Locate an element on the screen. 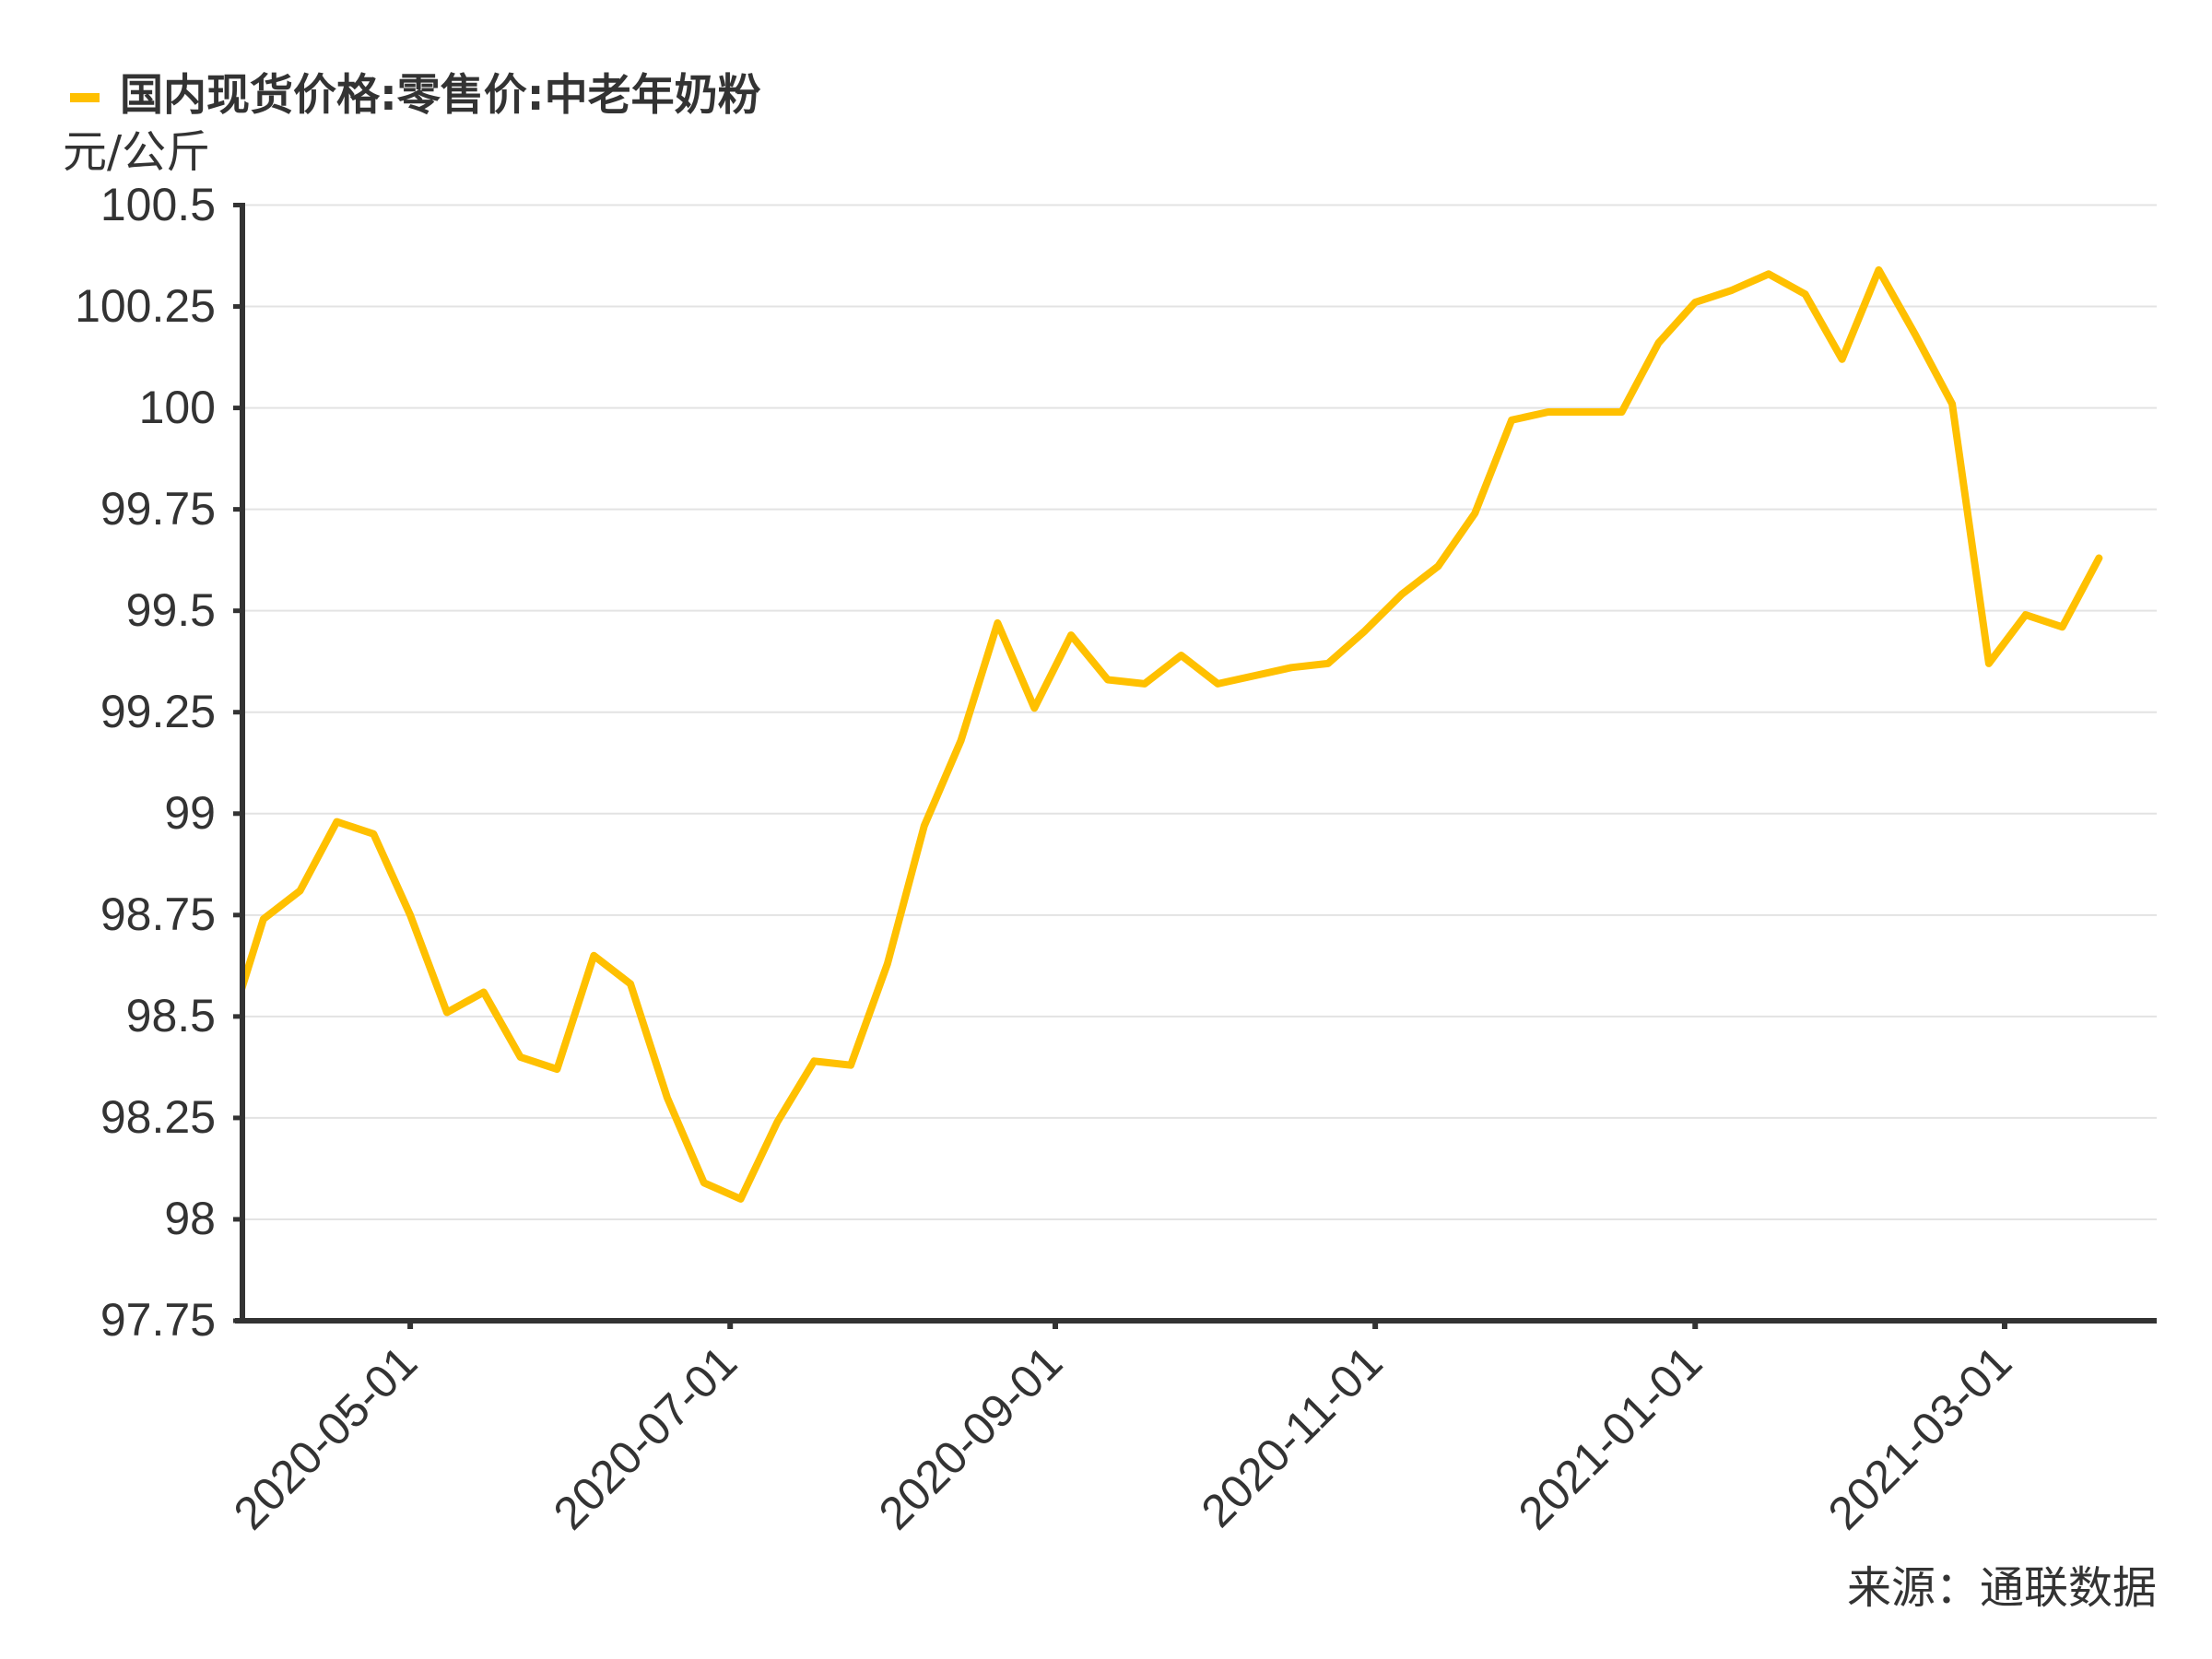 Image resolution: width=2212 pixels, height=1659 pixels. y-tick-label: 98 is located at coordinates (190, 1218).